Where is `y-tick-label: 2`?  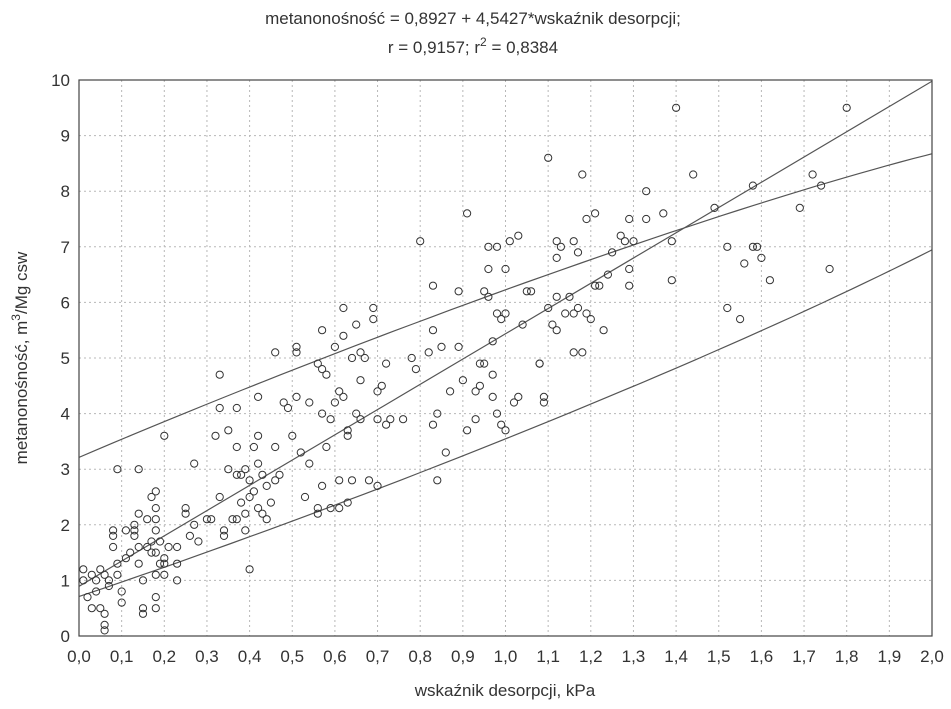 y-tick-label: 2 is located at coordinates (65, 525).